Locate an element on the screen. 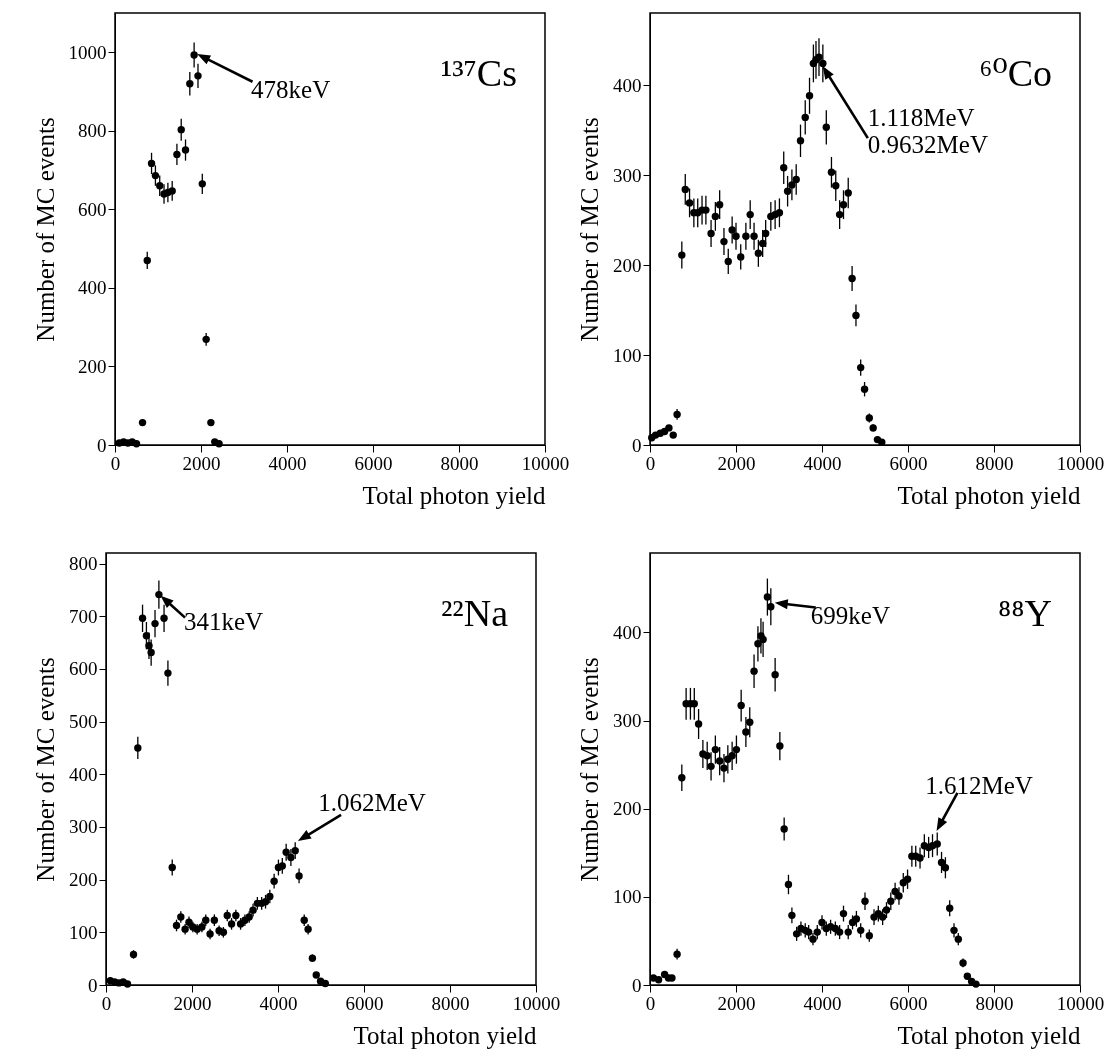 This screenshot has height=1051, width=1116. x-tick-label: 0 is located at coordinates (115, 463).